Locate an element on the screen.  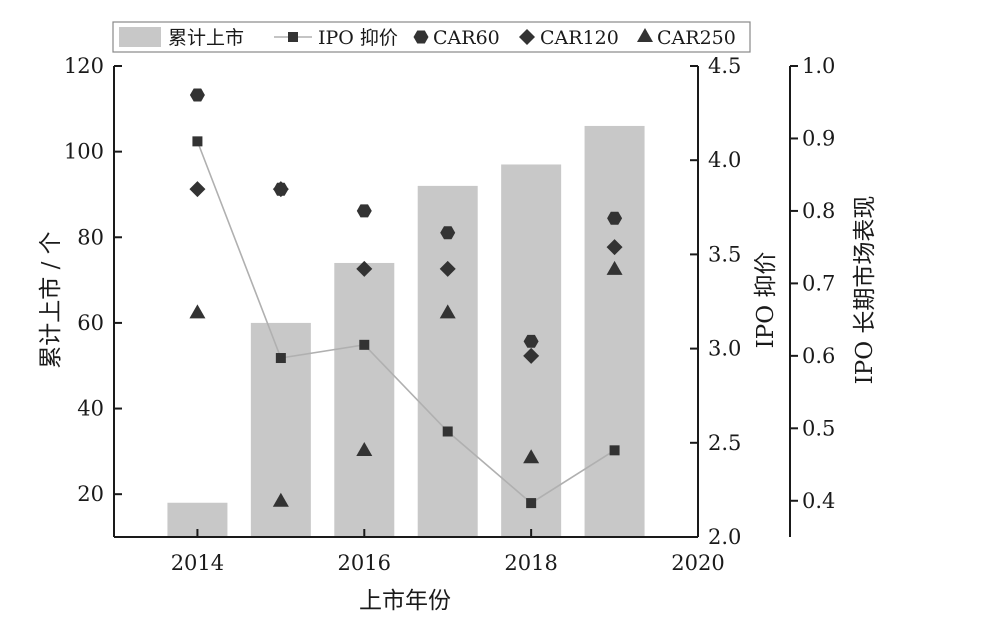
right1-tick-label-2.5: 2.5 is located at coordinates (724, 443).